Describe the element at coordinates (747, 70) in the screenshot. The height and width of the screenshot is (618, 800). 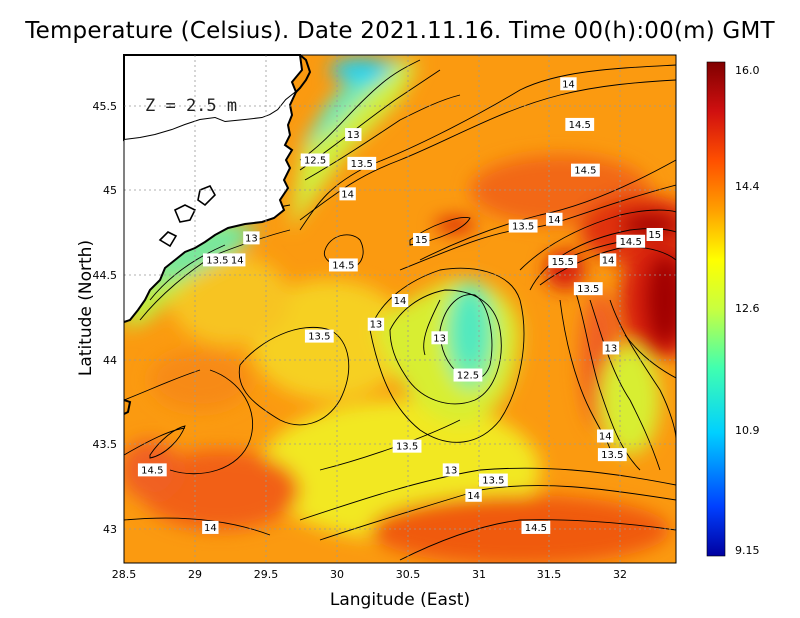
I see `colorbar-label: 16.0` at that location.